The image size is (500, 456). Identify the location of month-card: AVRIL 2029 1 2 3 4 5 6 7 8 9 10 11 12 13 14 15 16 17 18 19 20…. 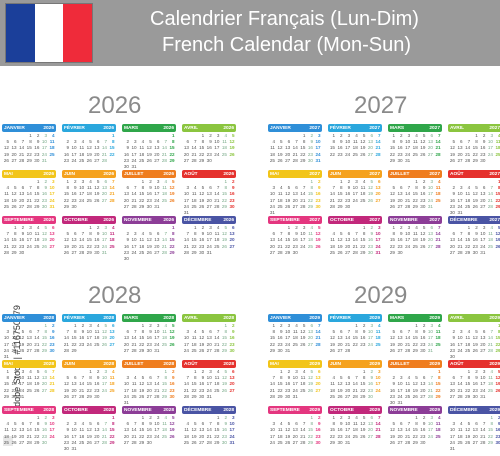
(474, 339).